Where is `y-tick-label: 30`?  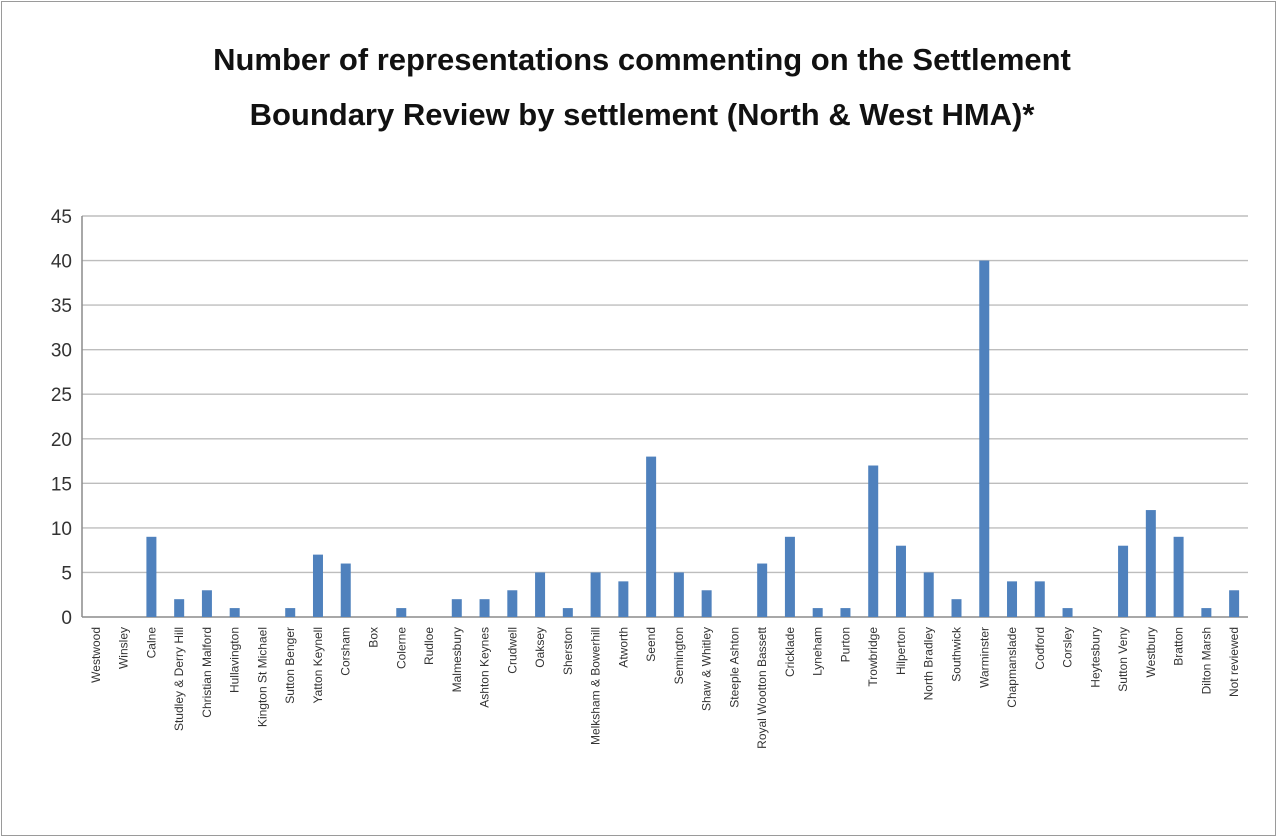
y-tick-label: 30 is located at coordinates (61, 351).